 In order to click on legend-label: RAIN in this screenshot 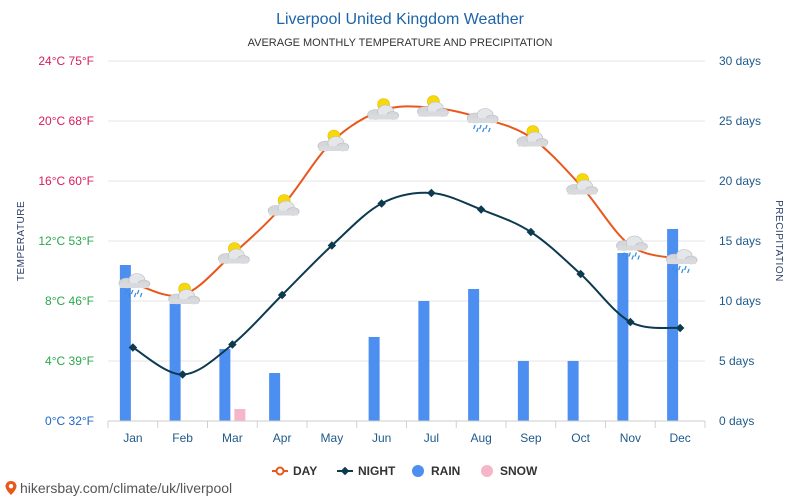, I will do `click(445, 471)`.